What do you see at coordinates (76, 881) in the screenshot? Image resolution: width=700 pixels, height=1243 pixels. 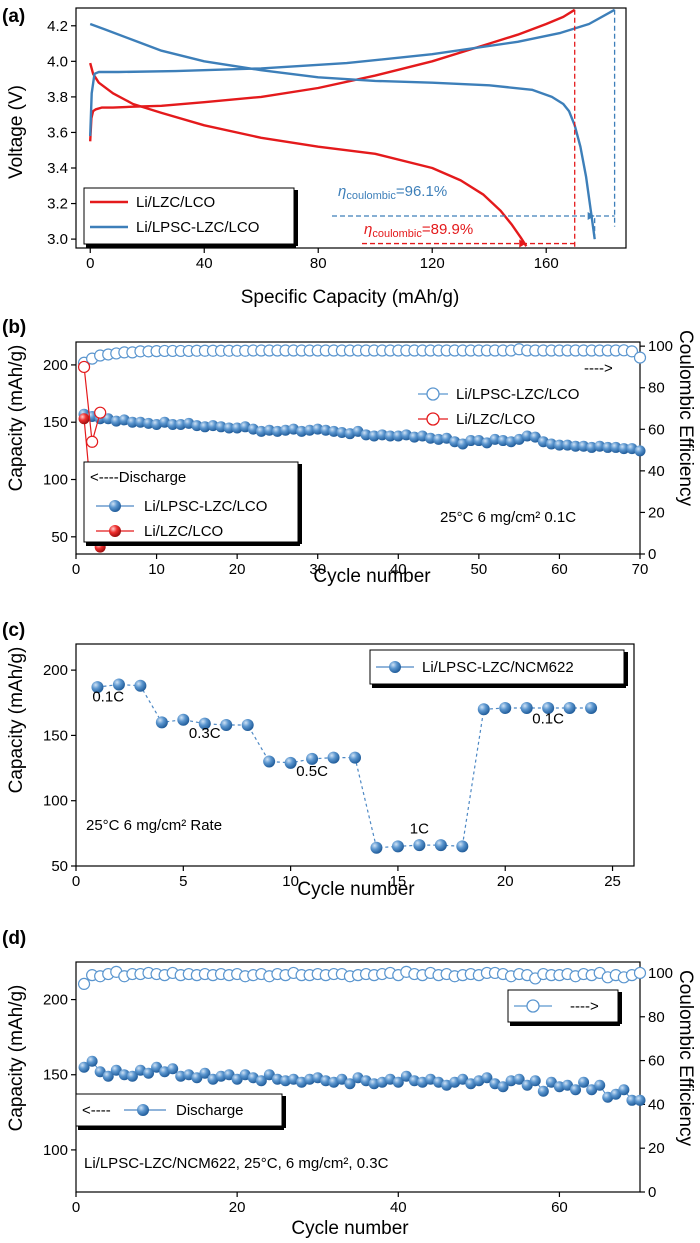 I see `x-tick-label: 0` at bounding box center [76, 881].